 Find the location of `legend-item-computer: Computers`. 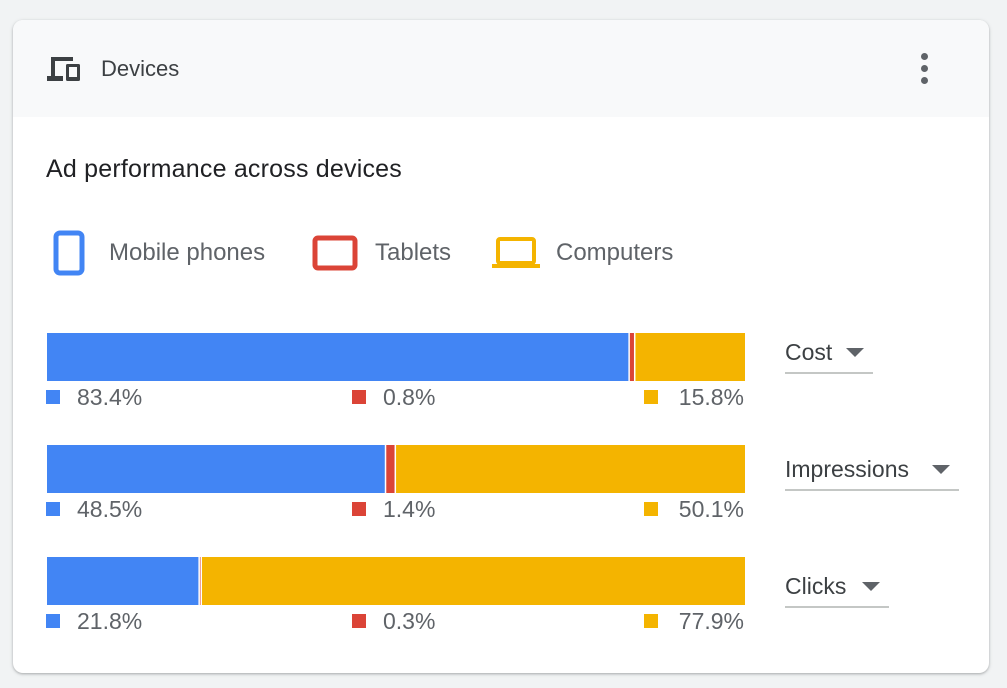

legend-item-computer: Computers is located at coordinates (606, 253).